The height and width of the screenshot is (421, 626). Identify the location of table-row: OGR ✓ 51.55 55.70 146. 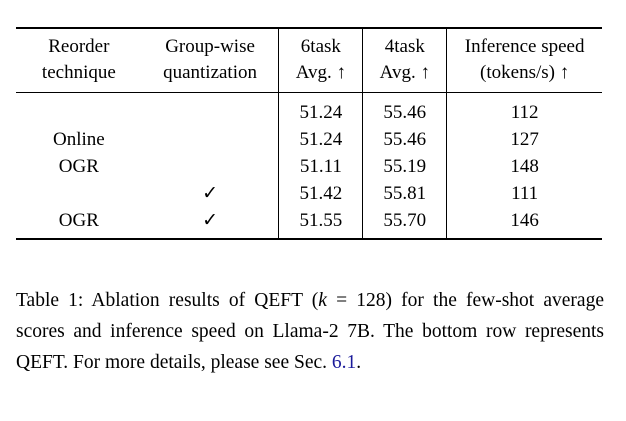
(309, 223).